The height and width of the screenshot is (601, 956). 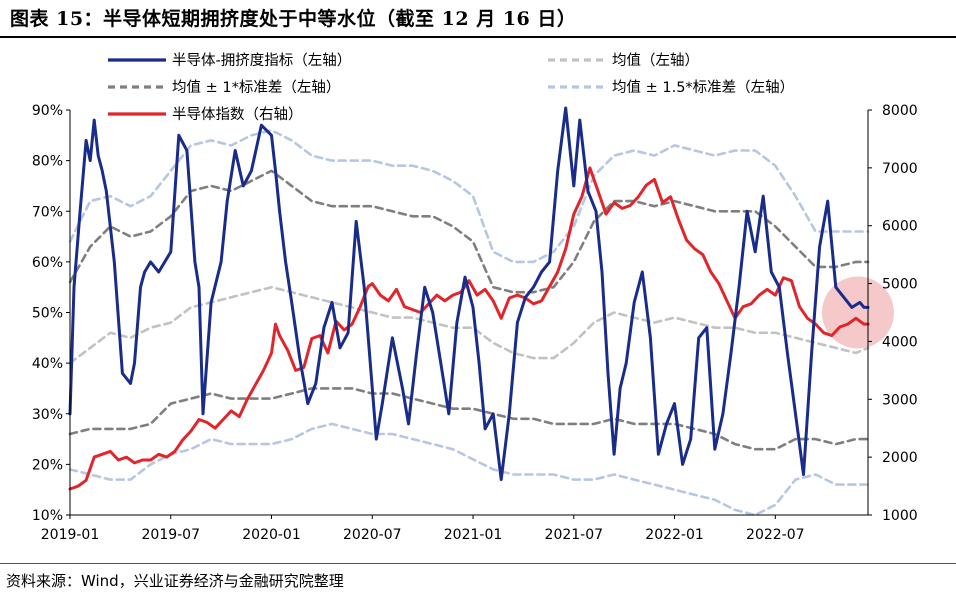 I want to click on right-tick-label: 5000, so click(x=900, y=285).